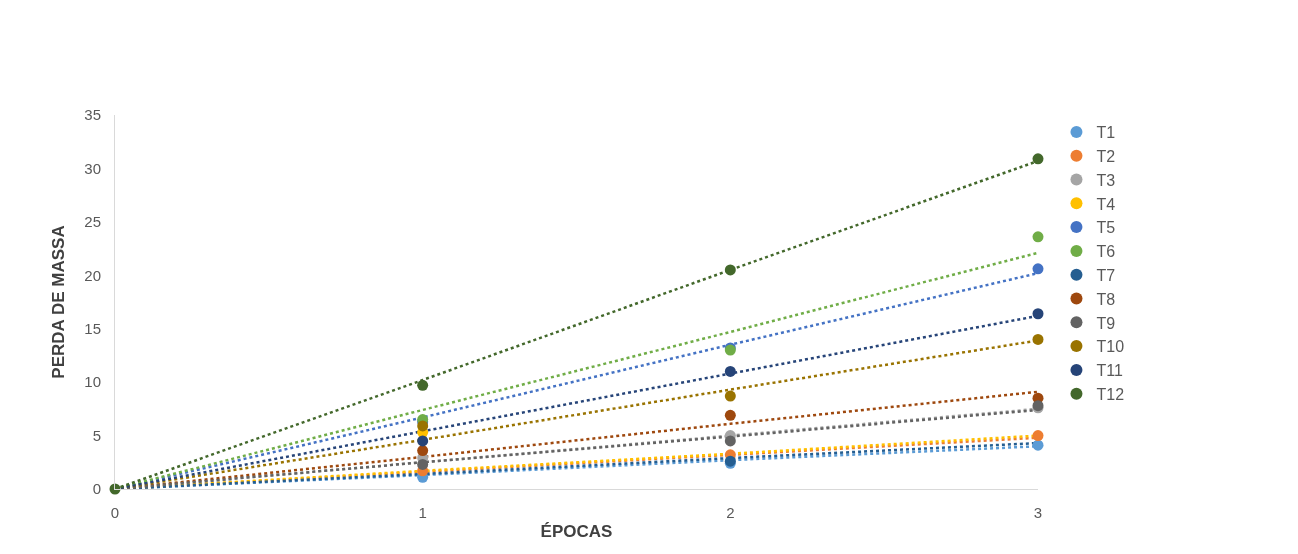 Image resolution: width=1298 pixels, height=554 pixels. Describe the element at coordinates (92, 222) in the screenshot. I see `y-tick-label: 25` at that location.